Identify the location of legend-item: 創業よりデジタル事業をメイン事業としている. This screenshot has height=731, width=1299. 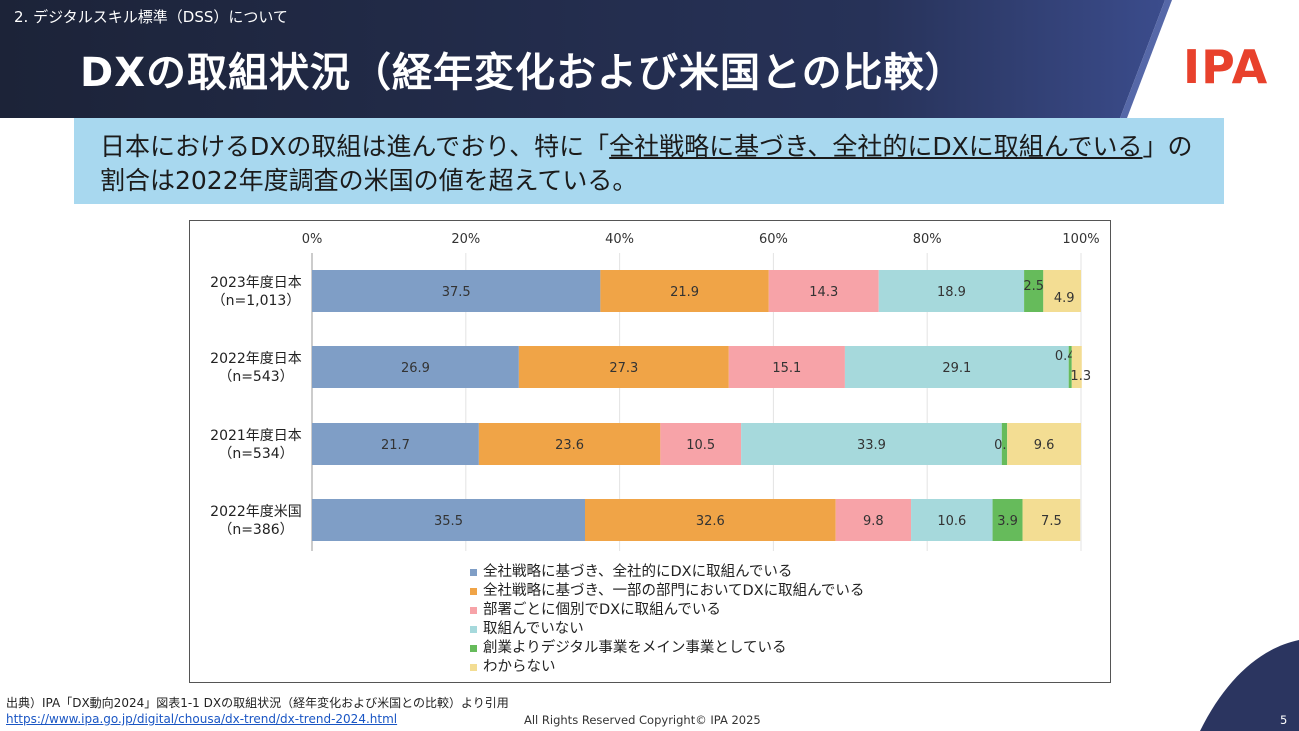
(667, 648).